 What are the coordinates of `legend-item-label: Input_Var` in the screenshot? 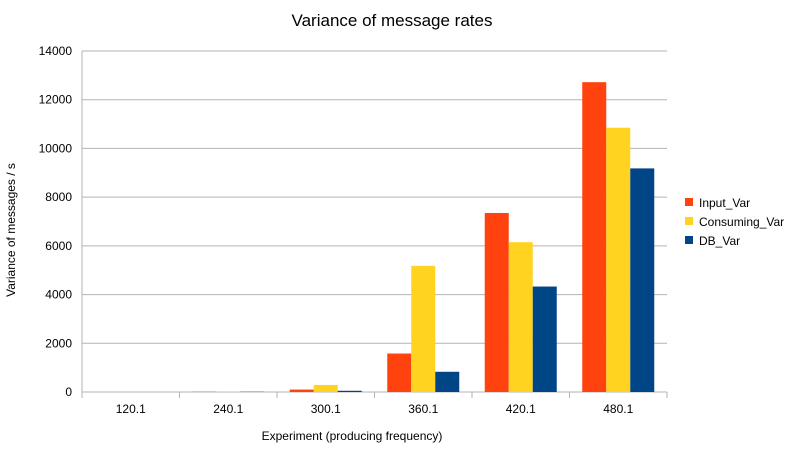 It's located at (724, 203).